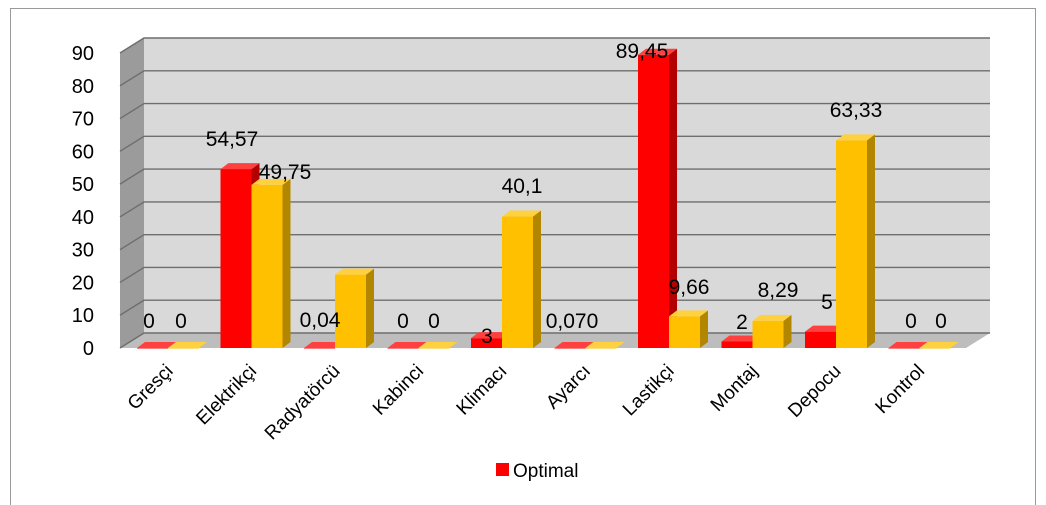  What do you see at coordinates (151, 388) in the screenshot?
I see `category-label: Gresçi` at bounding box center [151, 388].